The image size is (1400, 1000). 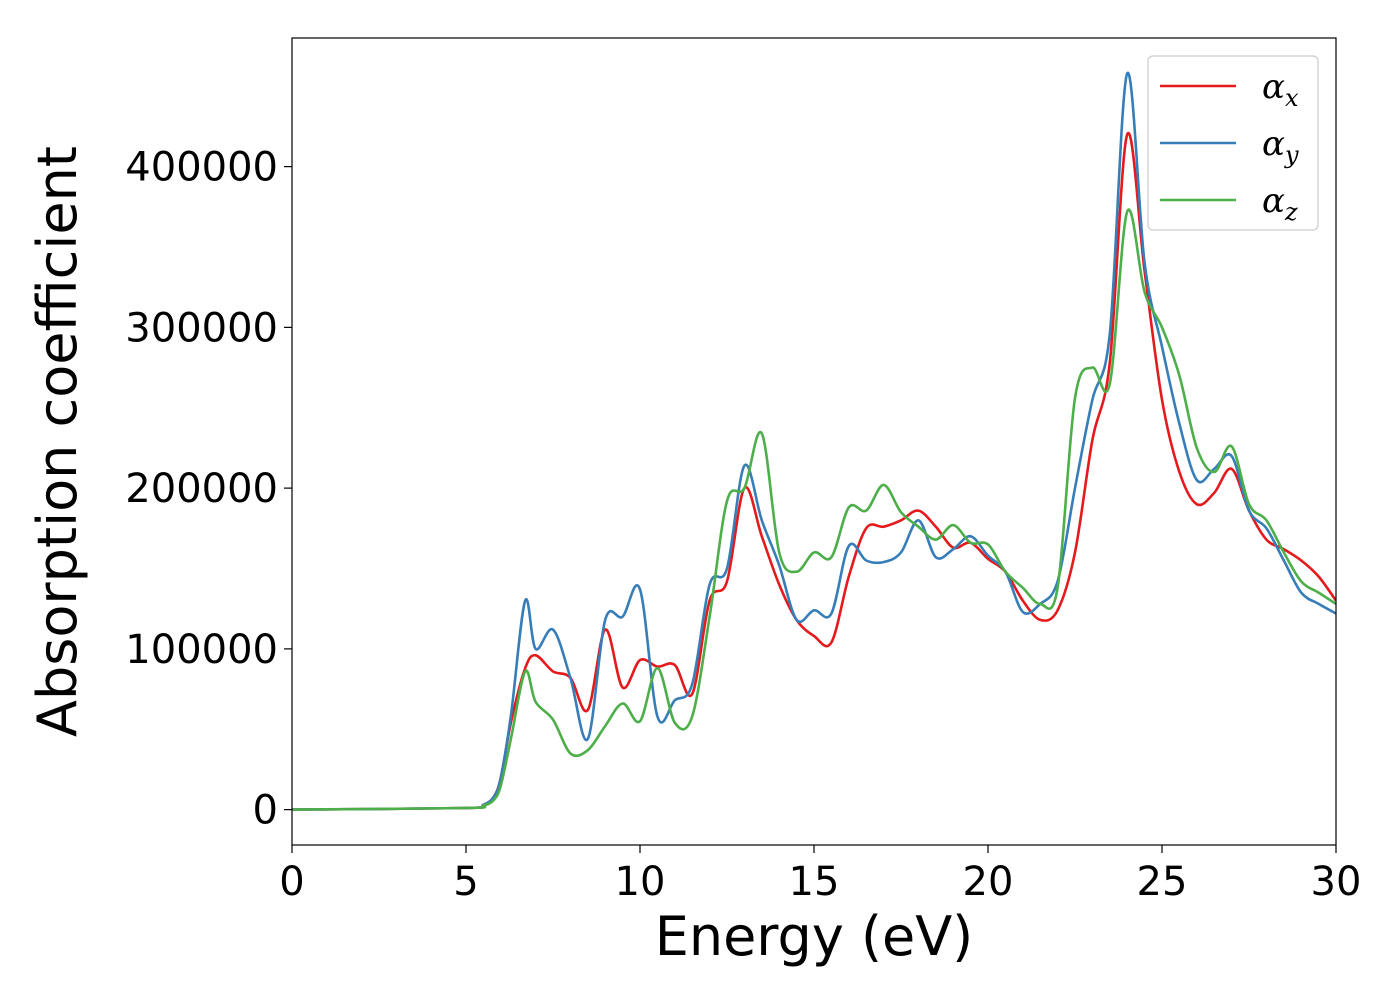 I want to click on legend-label: αy, so click(x=1280, y=146).